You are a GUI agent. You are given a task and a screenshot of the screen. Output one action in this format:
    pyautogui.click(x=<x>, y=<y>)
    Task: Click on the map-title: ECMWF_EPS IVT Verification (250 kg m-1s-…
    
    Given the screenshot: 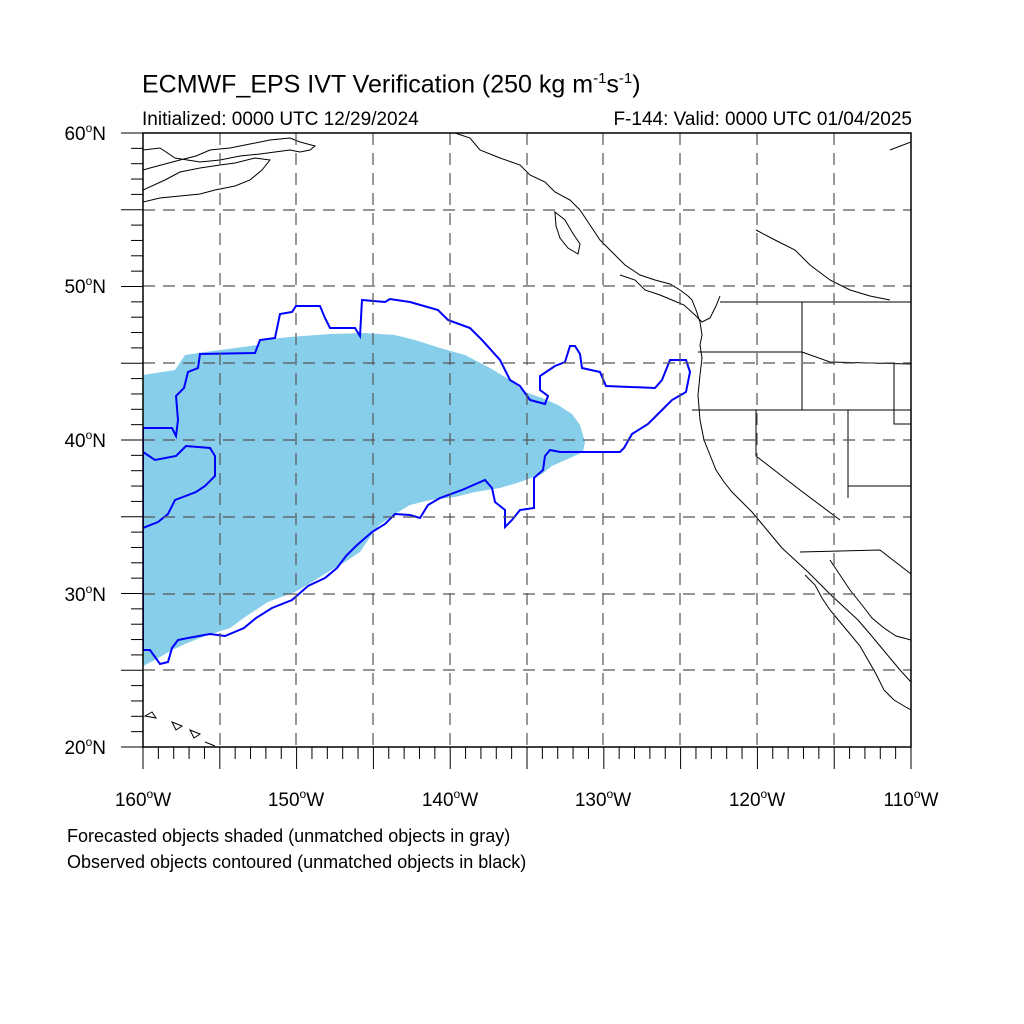 What is the action you would take?
    pyautogui.click(x=391, y=84)
    